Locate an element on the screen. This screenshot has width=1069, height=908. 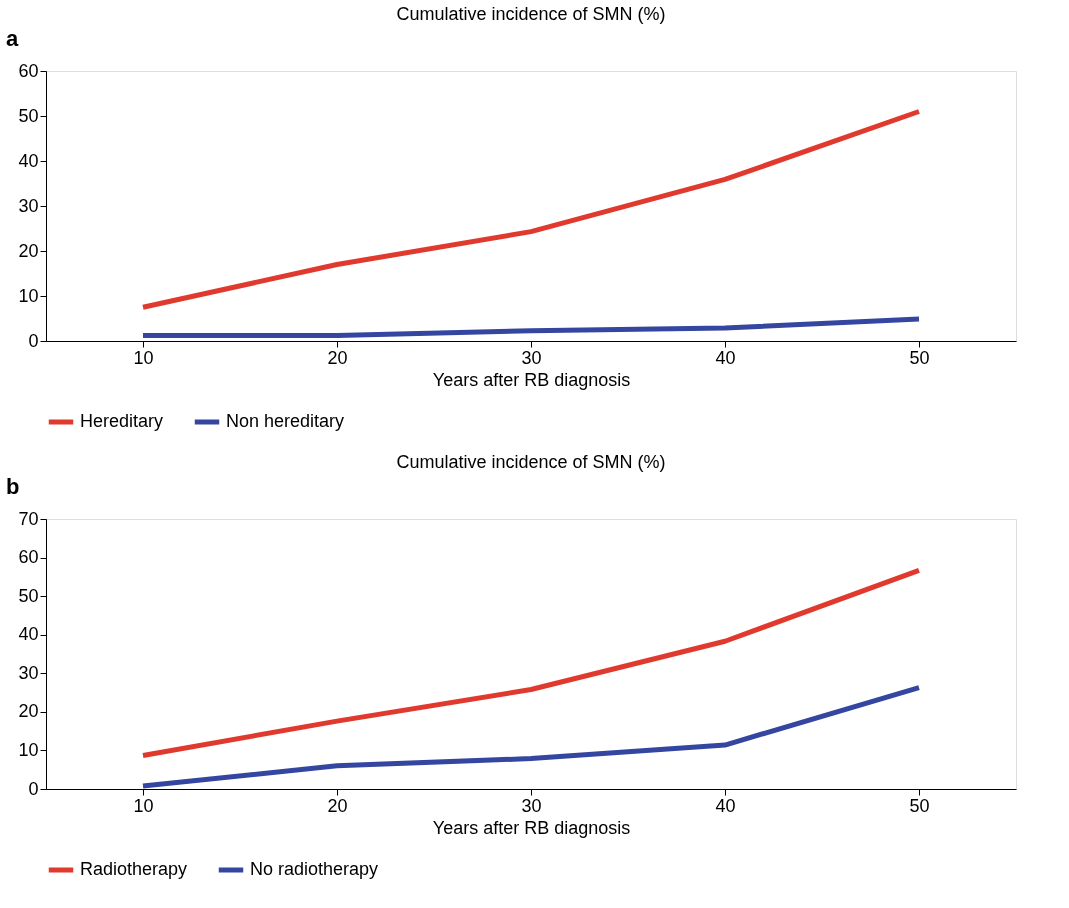
legend-label: No radiotherapy is located at coordinates (314, 869).